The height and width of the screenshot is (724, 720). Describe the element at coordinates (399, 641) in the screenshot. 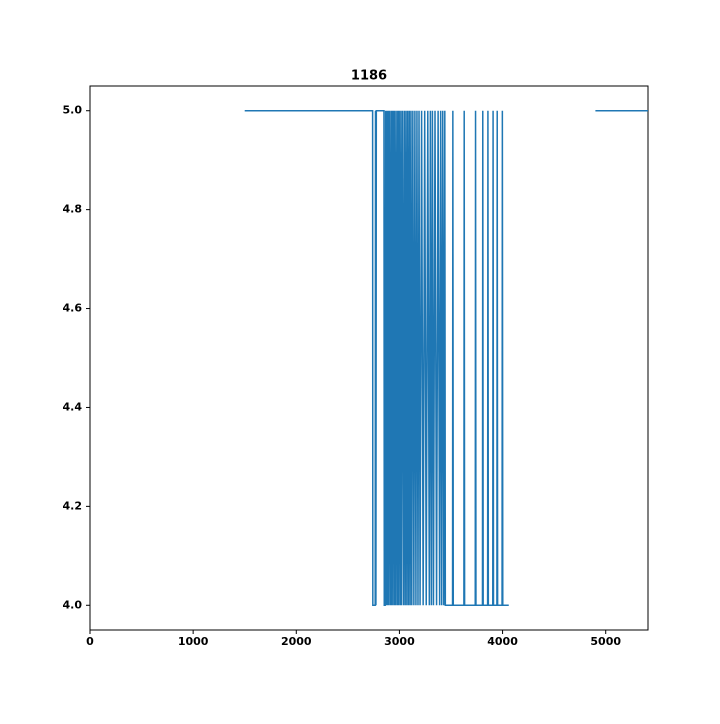

I see `x-tick-label: 3000` at that location.